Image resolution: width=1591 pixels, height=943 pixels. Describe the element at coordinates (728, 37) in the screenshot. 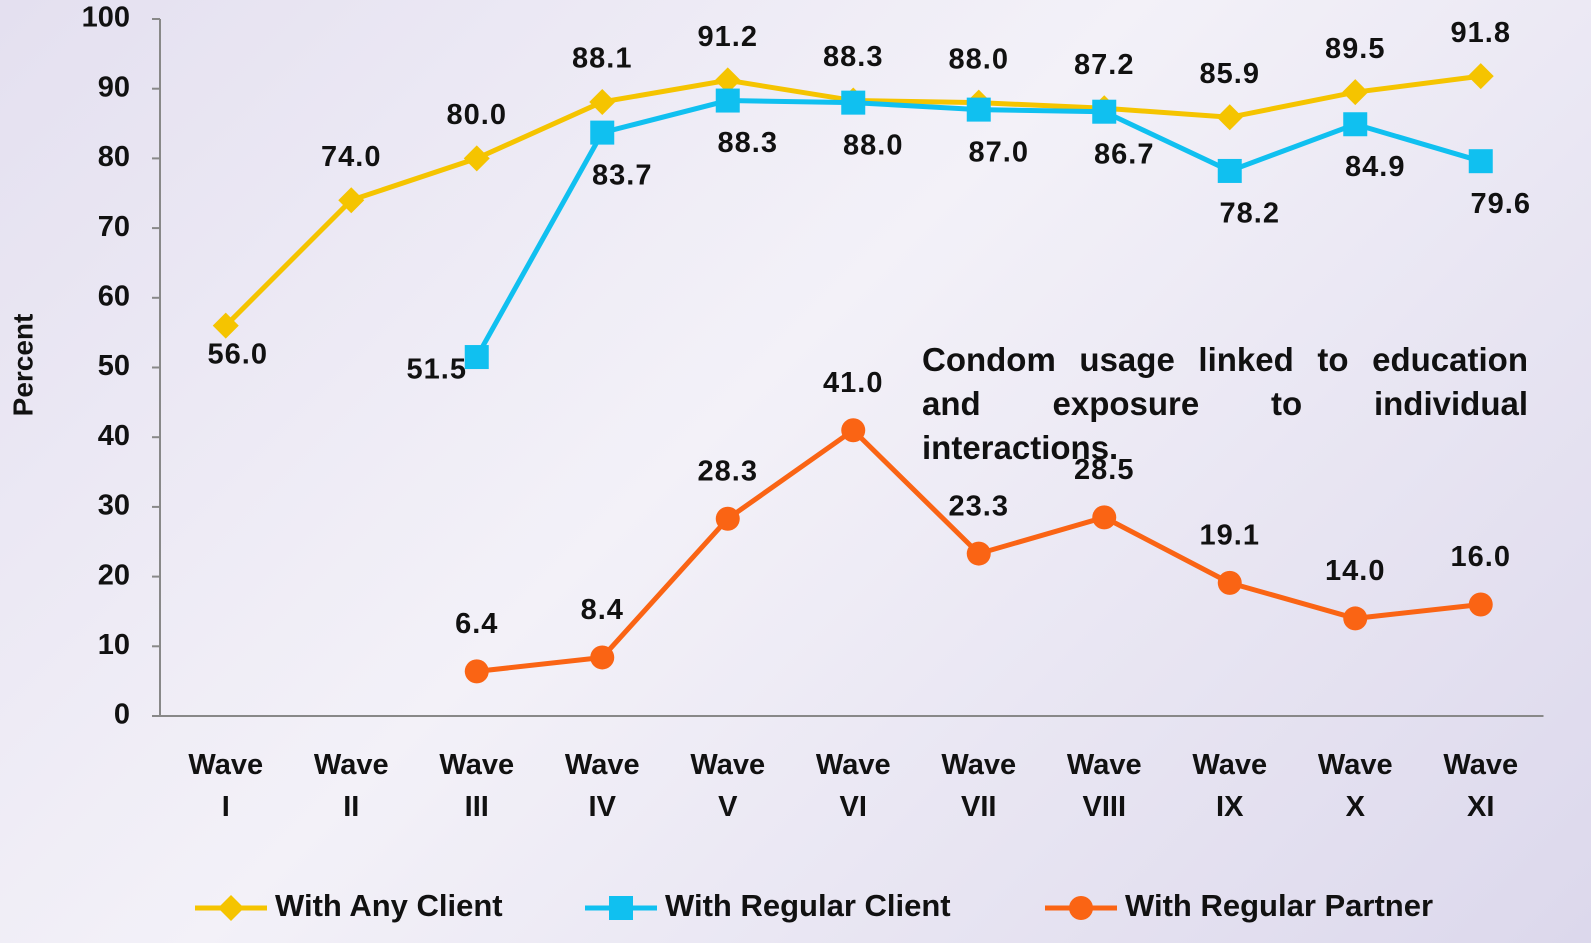

I see `data-label: 91.2` at that location.